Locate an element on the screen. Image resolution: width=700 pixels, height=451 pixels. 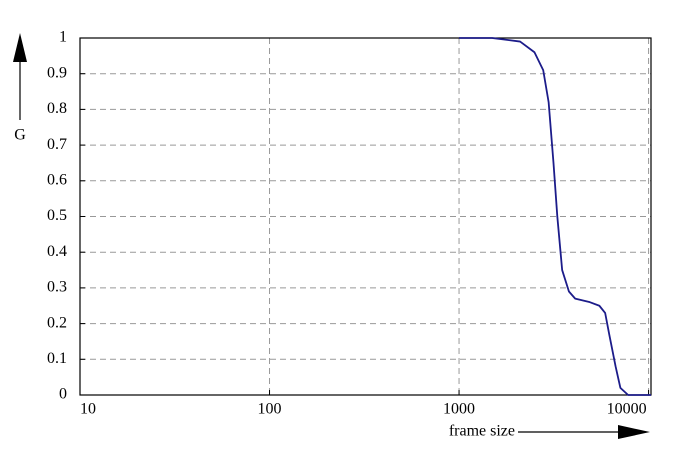
y-axis-arrowhead is located at coordinates (20, 47).